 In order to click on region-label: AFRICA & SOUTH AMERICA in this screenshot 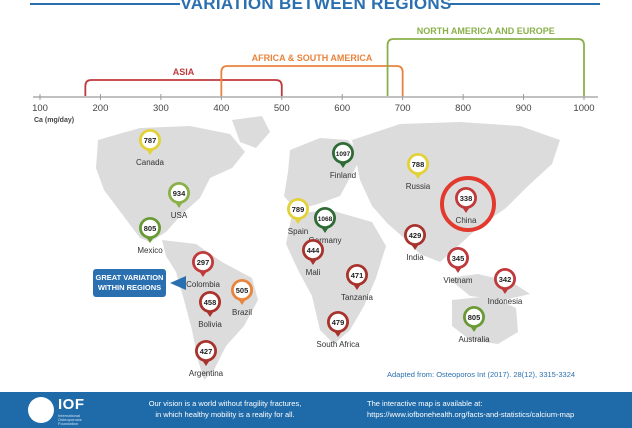, I will do `click(312, 58)`.